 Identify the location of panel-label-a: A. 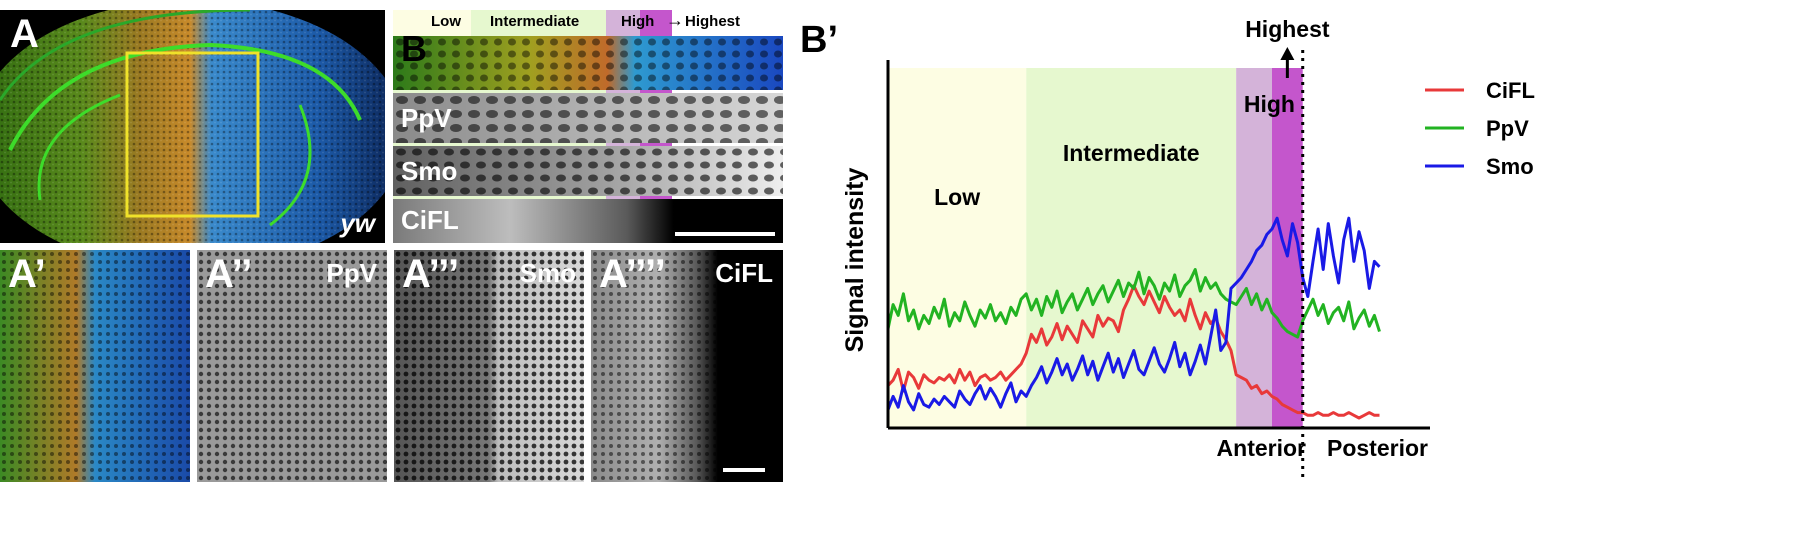
(24, 34).